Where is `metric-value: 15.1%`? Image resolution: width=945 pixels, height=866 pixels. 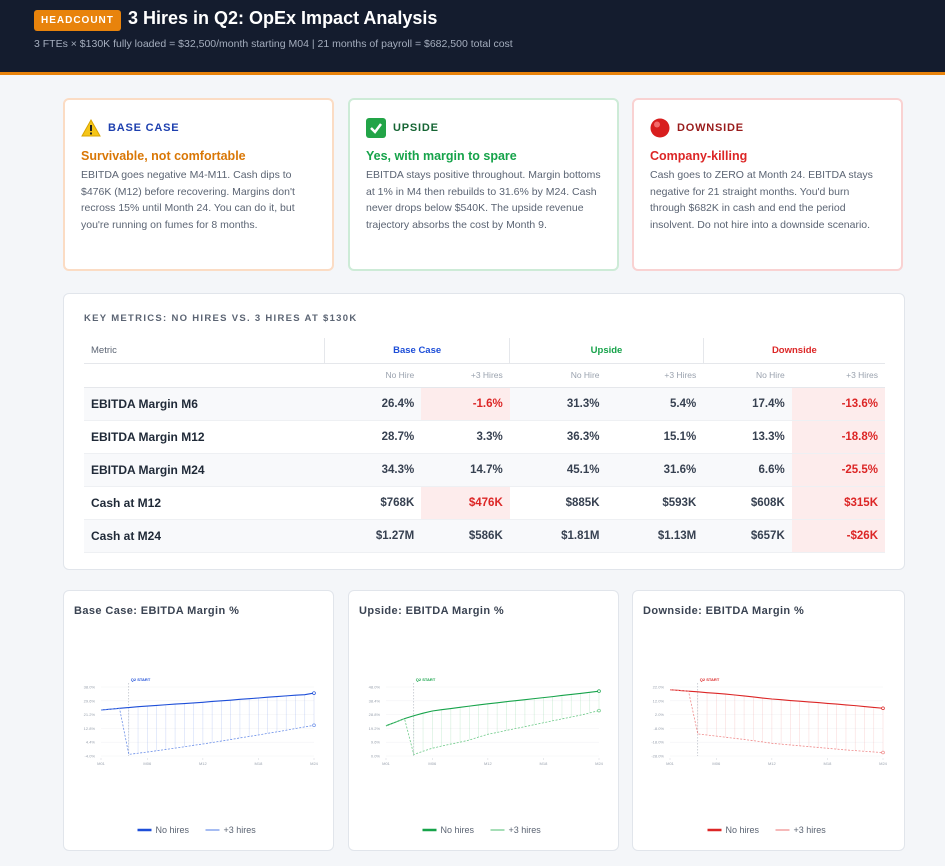 metric-value: 15.1% is located at coordinates (680, 436).